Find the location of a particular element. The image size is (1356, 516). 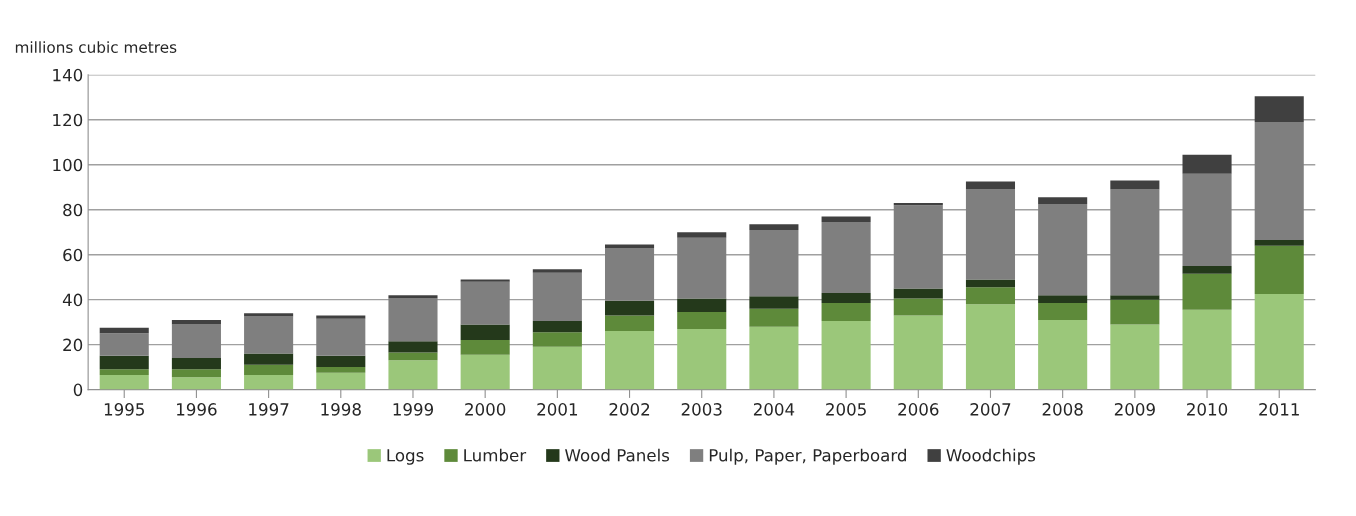

legend-label: Wood Panels is located at coordinates (617, 455).